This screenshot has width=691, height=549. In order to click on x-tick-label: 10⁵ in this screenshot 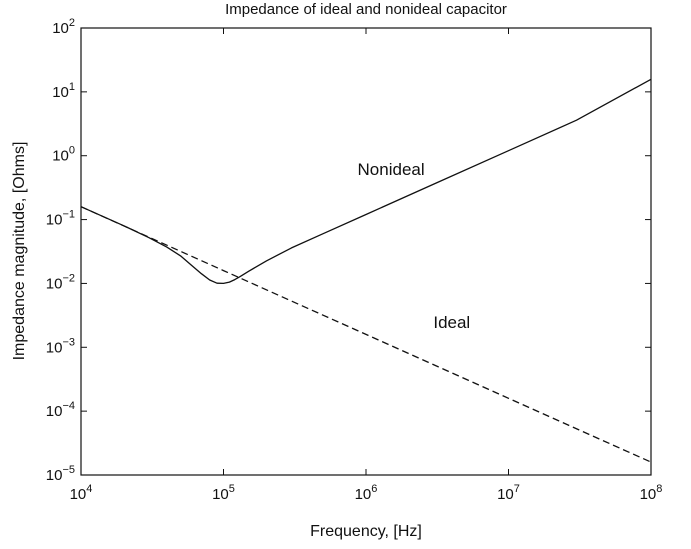, I will do `click(223, 493)`.